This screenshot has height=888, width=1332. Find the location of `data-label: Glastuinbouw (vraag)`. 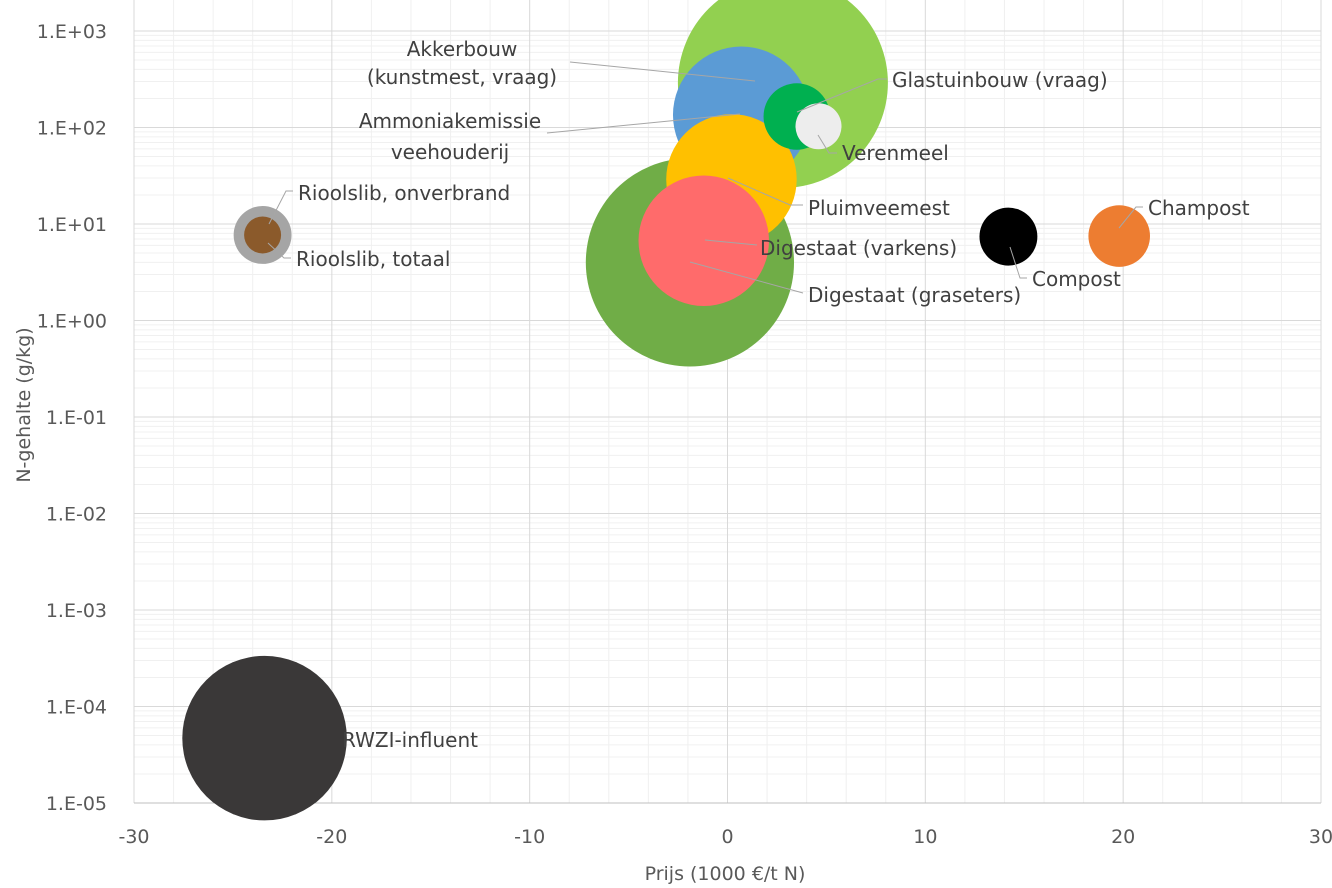

data-label: Glastuinbouw (vraag) is located at coordinates (1000, 80).